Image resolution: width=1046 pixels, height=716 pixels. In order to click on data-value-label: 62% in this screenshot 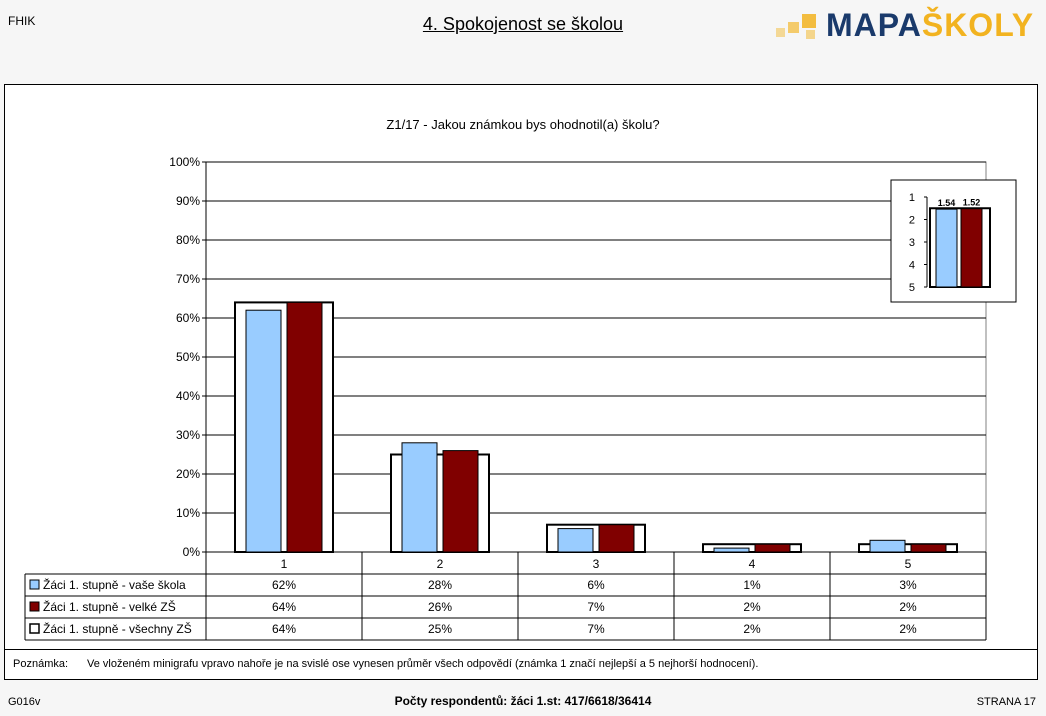, I will do `click(284, 585)`.